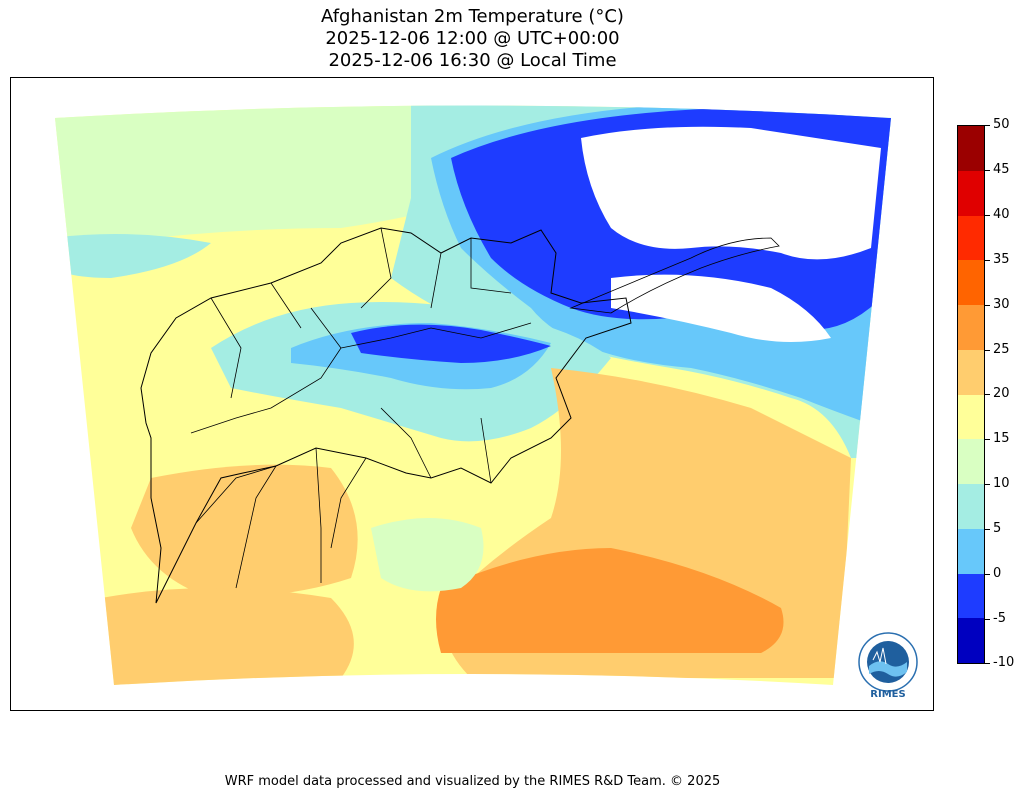 This screenshot has height=799, width=1026. What do you see at coordinates (1001, 393) in the screenshot?
I see `colorbar-label: 20` at bounding box center [1001, 393].